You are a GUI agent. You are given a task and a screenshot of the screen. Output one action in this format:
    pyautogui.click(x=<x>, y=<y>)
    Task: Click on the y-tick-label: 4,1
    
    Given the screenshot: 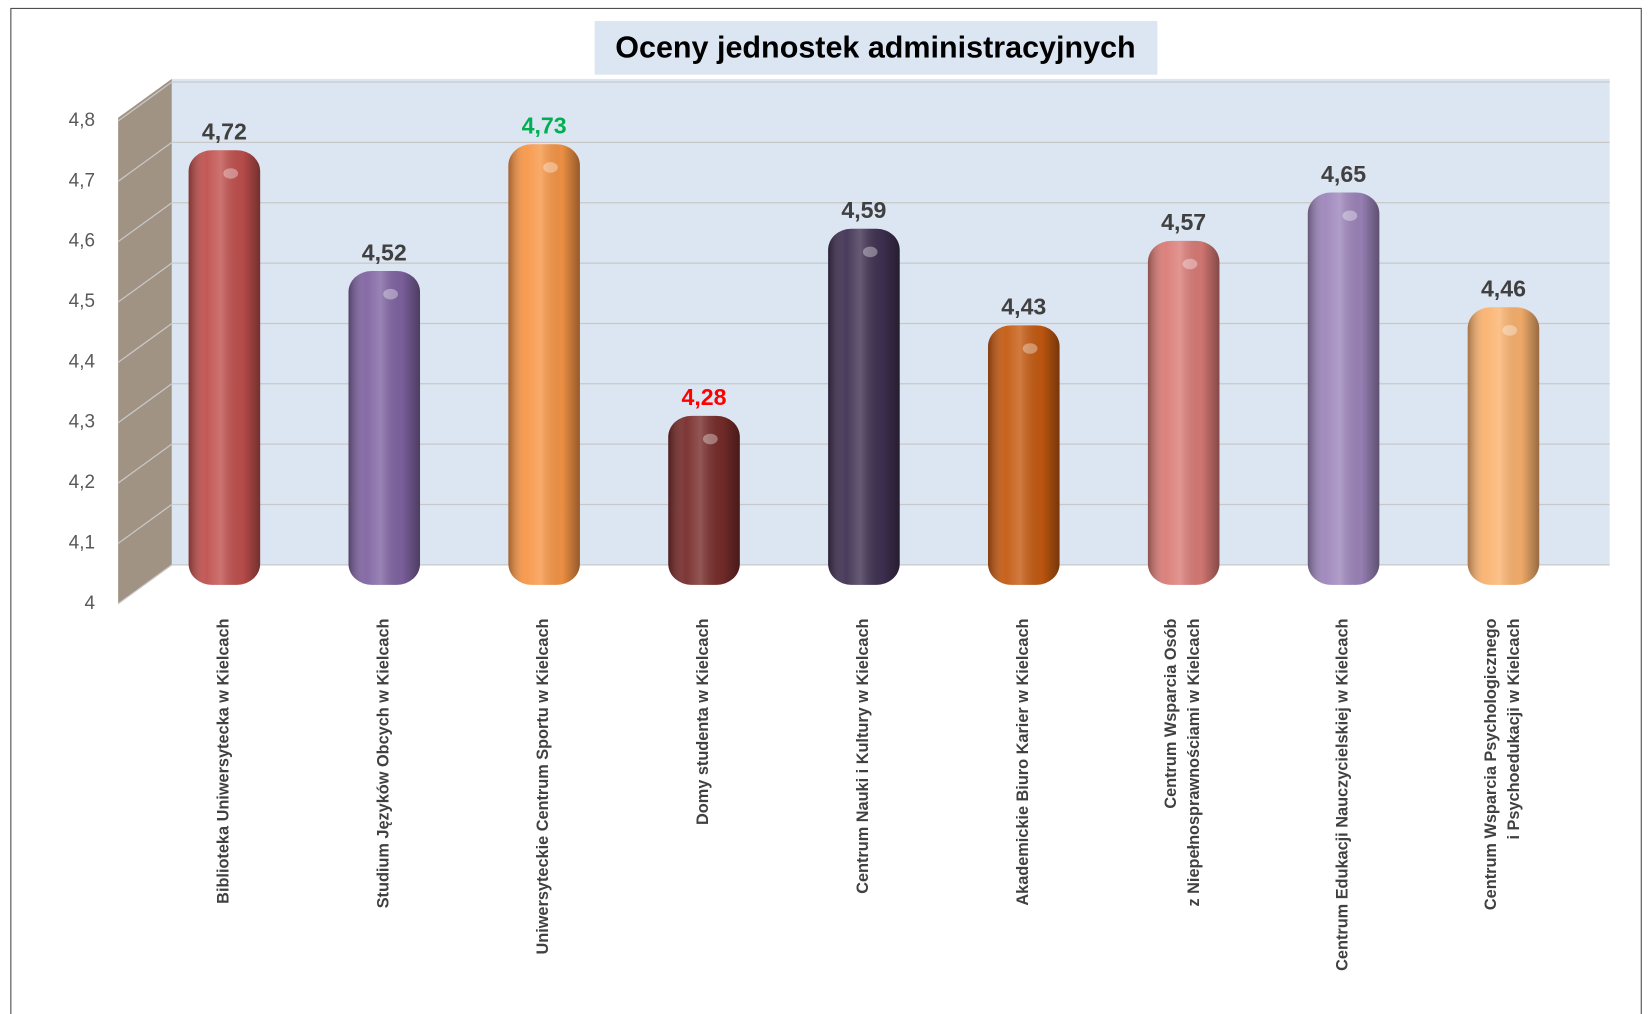 What is the action you would take?
    pyautogui.click(x=82, y=542)
    